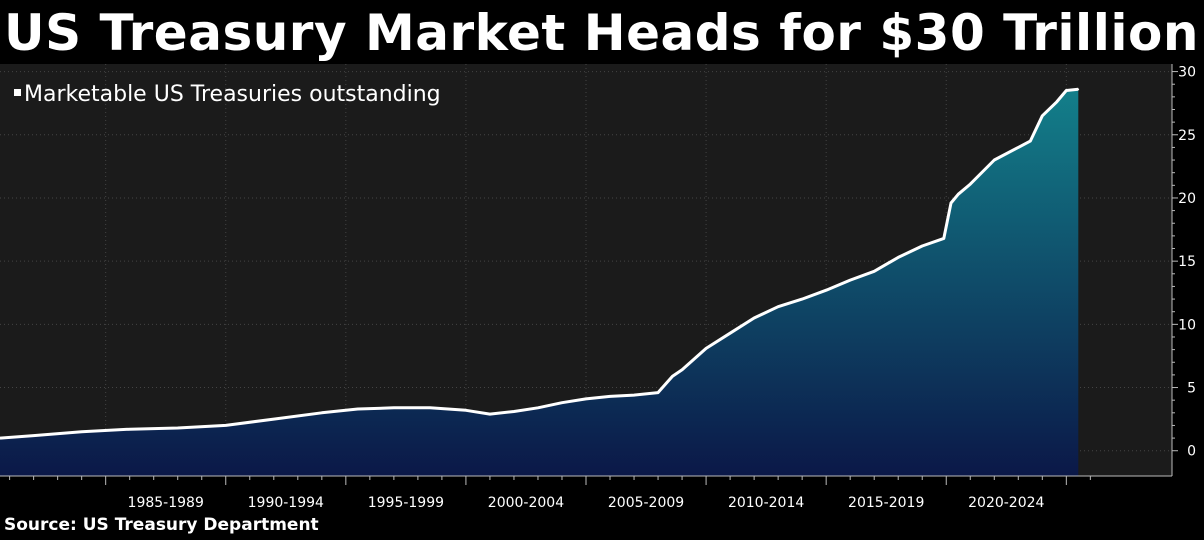  What do you see at coordinates (1187, 136) in the screenshot?
I see `y-tick-label: 25` at bounding box center [1187, 136].